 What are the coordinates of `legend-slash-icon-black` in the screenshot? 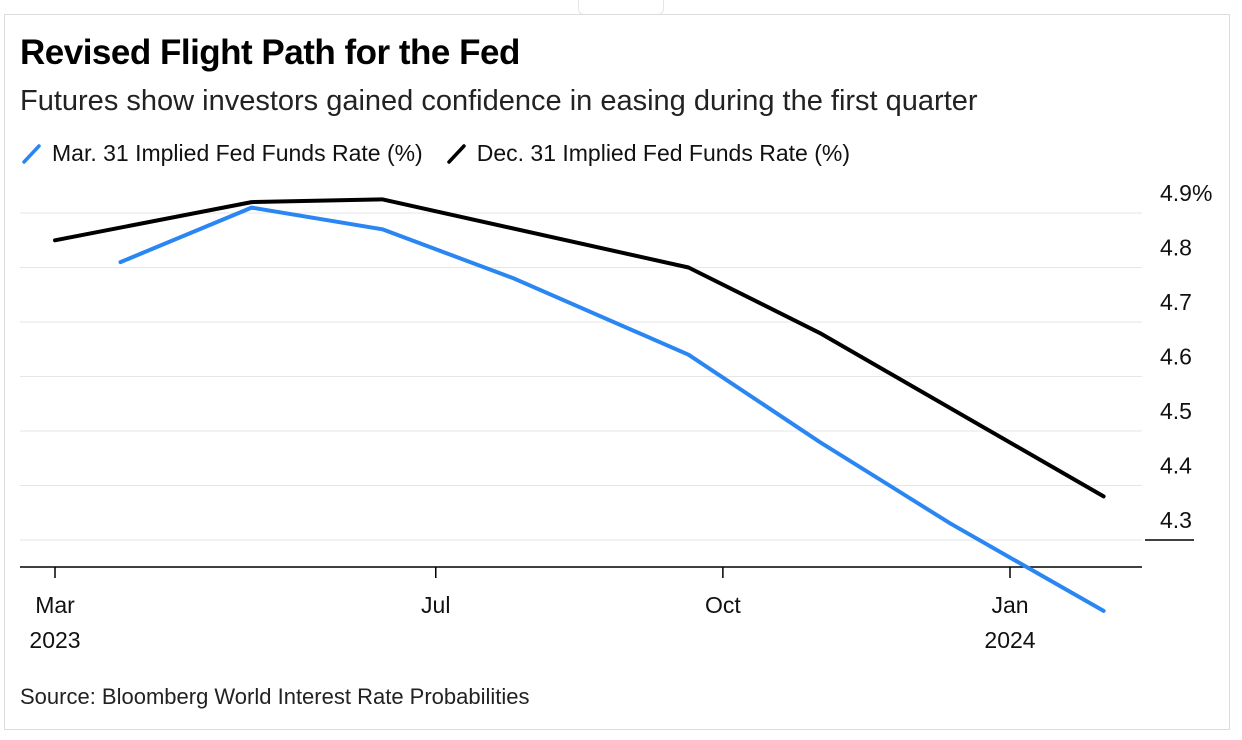 It's located at (456, 154).